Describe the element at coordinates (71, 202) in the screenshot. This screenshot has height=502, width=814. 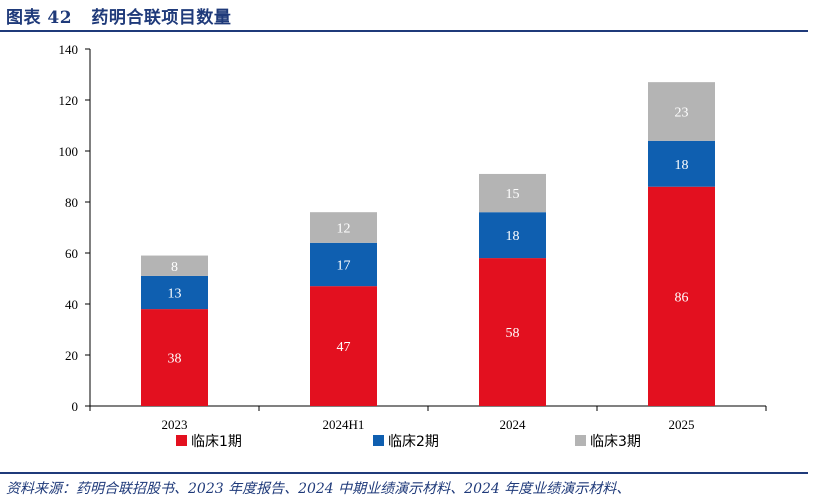
I see `y-tick-label: 80` at that location.